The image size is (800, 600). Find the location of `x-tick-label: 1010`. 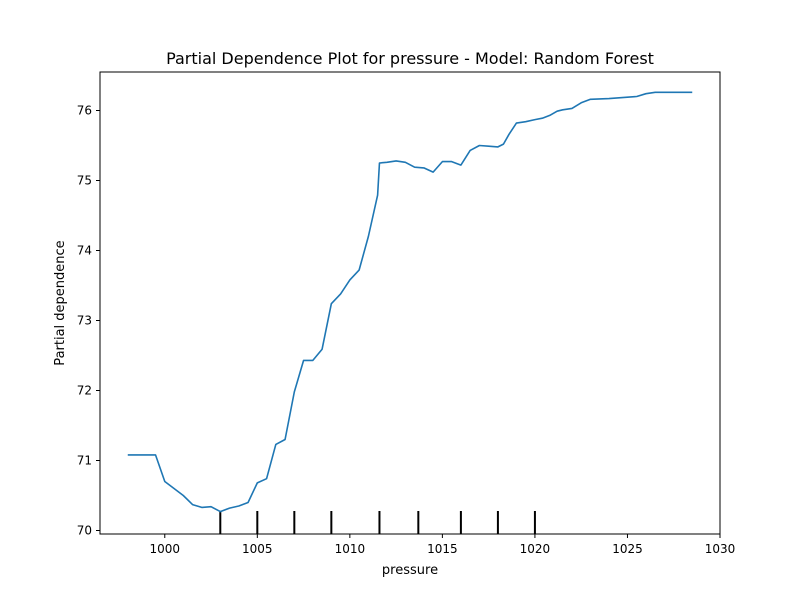

x-tick-label: 1010 is located at coordinates (350, 549).